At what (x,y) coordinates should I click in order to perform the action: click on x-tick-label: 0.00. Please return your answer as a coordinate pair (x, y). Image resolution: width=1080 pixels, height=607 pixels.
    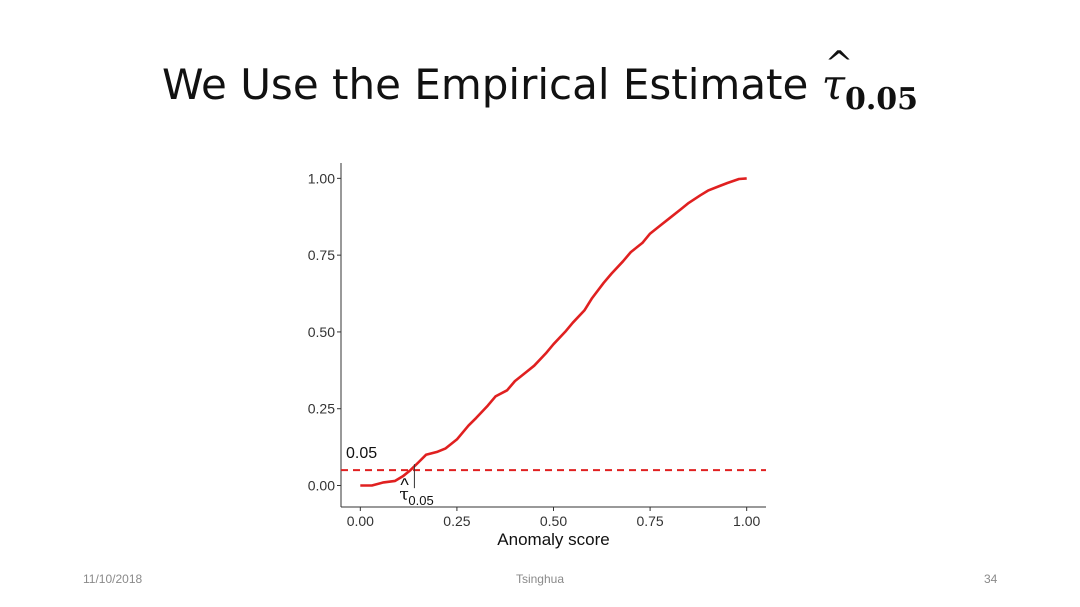
    Looking at the image, I should click on (360, 521).